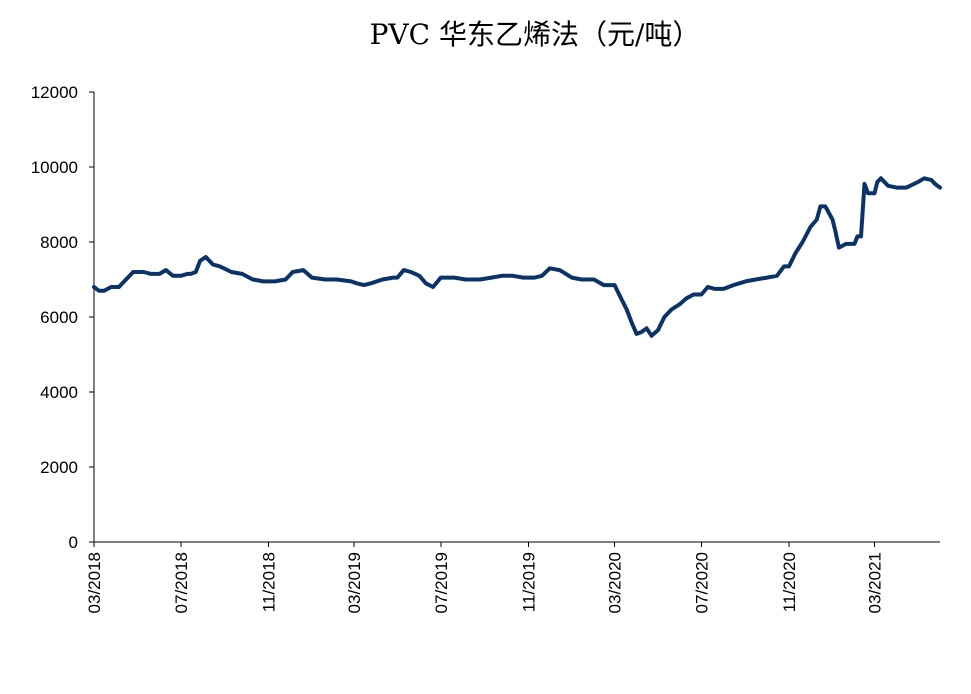 The width and height of the screenshot is (971, 694). I want to click on x-tick-label: 11/2018, so click(268, 582).